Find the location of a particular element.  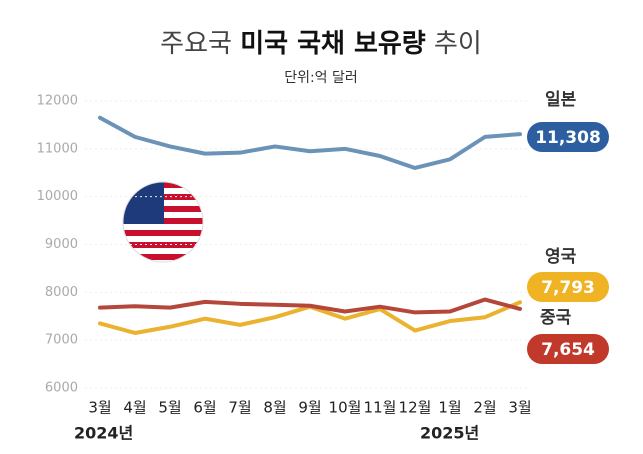

y-tick-label: 11000 is located at coordinates (57, 148).